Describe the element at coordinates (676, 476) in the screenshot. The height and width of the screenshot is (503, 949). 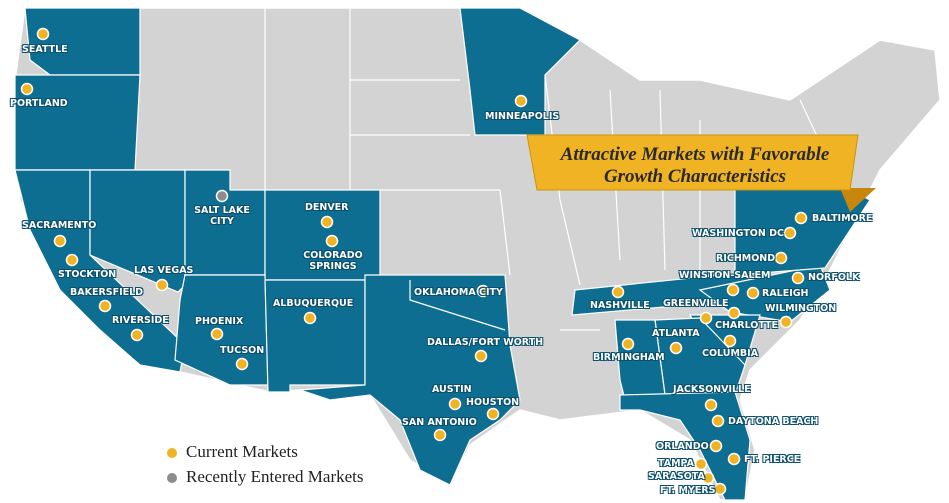
I see `market-label: SARASOTA` at that location.